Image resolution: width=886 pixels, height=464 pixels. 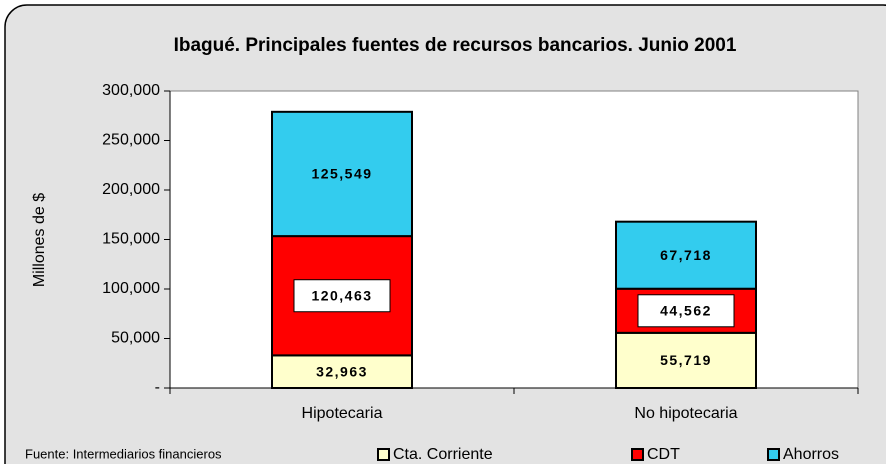 I want to click on legend-label: Ahorros, so click(x=811, y=454).